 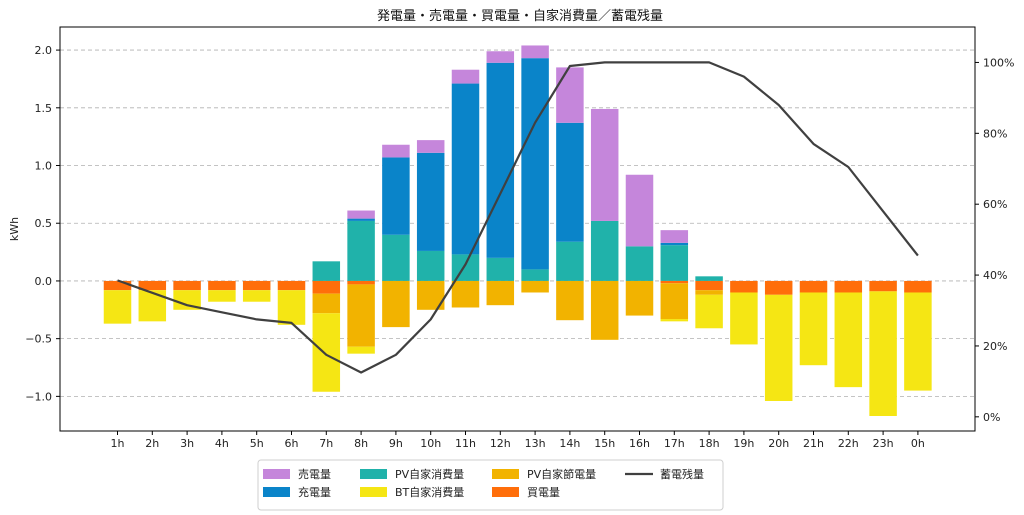 What do you see at coordinates (543, 492) in the screenshot?
I see `legend-label: 買電量` at bounding box center [543, 492].